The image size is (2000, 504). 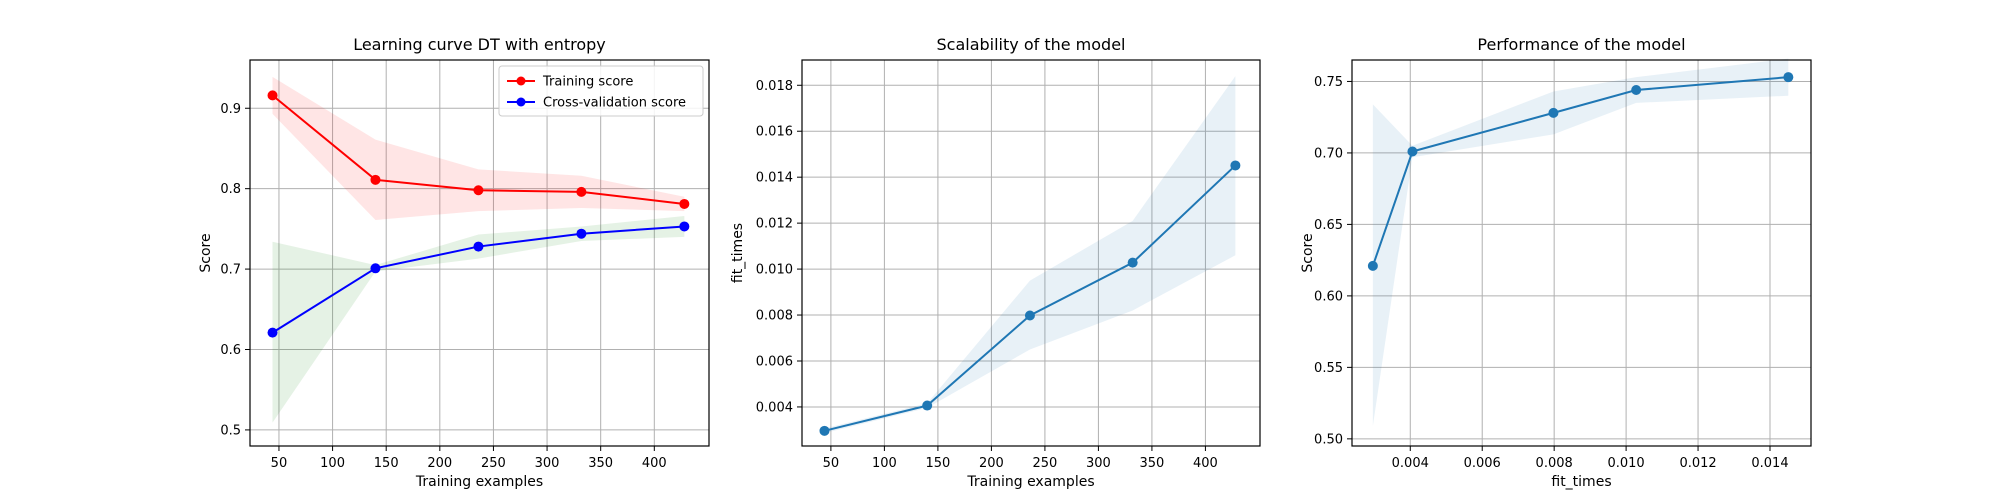 I want to click on x-tick-label: 0.006, so click(x=1482, y=463).